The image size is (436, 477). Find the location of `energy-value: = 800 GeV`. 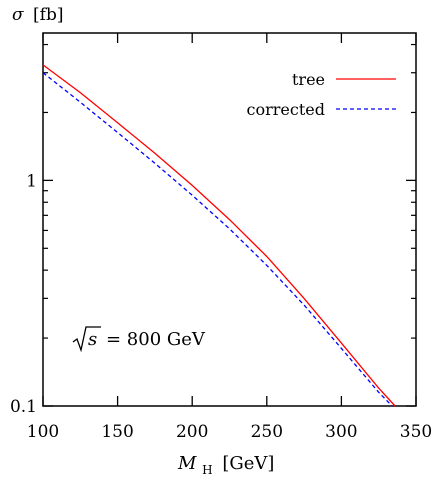

energy-value: = 800 GeV is located at coordinates (156, 339).